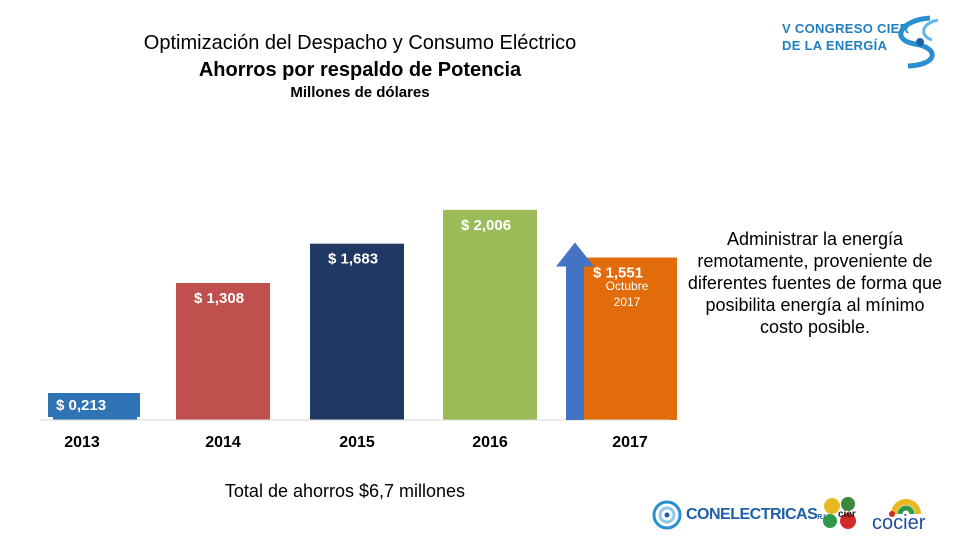 The width and height of the screenshot is (960, 540). Describe the element at coordinates (630, 338) in the screenshot. I see `bar-2017` at that location.